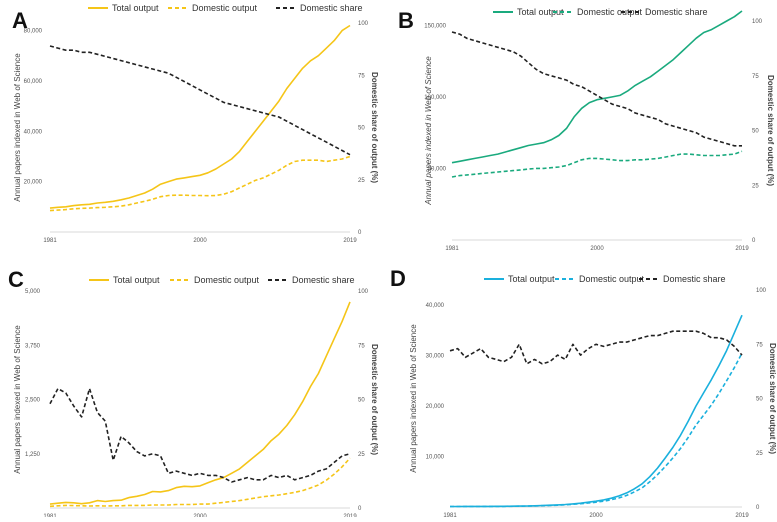  Describe the element at coordinates (33, 82) in the screenshot. I see `y-tick-label: 60,000` at that location.